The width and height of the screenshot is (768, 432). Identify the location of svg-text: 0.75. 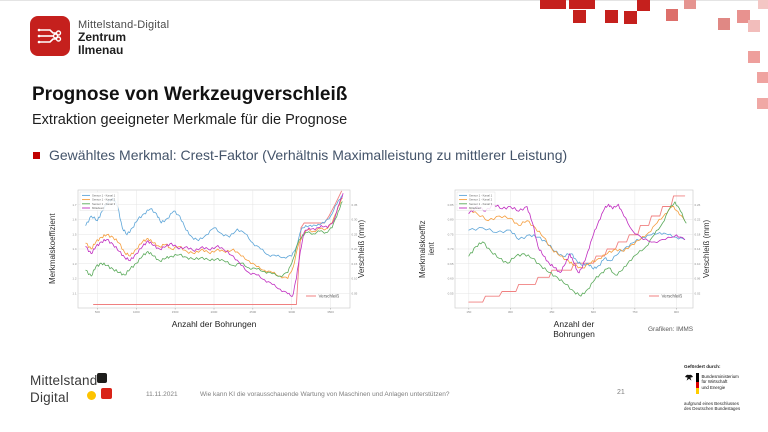
(451, 234).